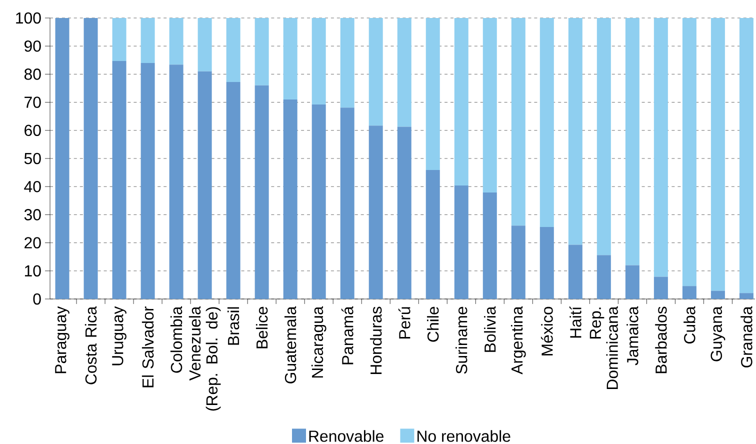 The width and height of the screenshot is (756, 444). I want to click on y-tick-label: 20, so click(32, 242).